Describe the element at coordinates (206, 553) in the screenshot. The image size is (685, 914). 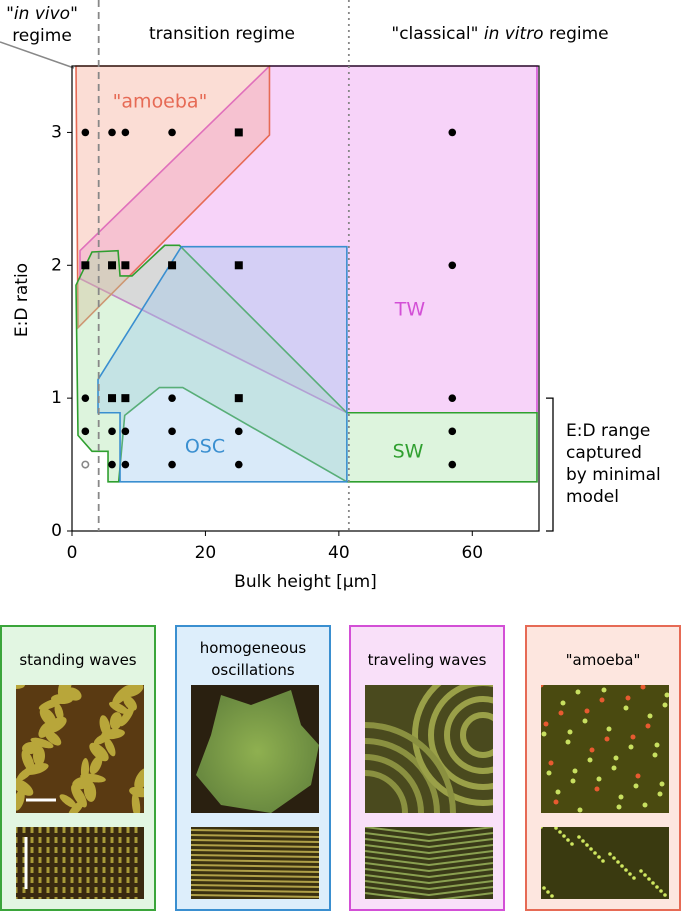
I see `x-tick-label: 20` at that location.